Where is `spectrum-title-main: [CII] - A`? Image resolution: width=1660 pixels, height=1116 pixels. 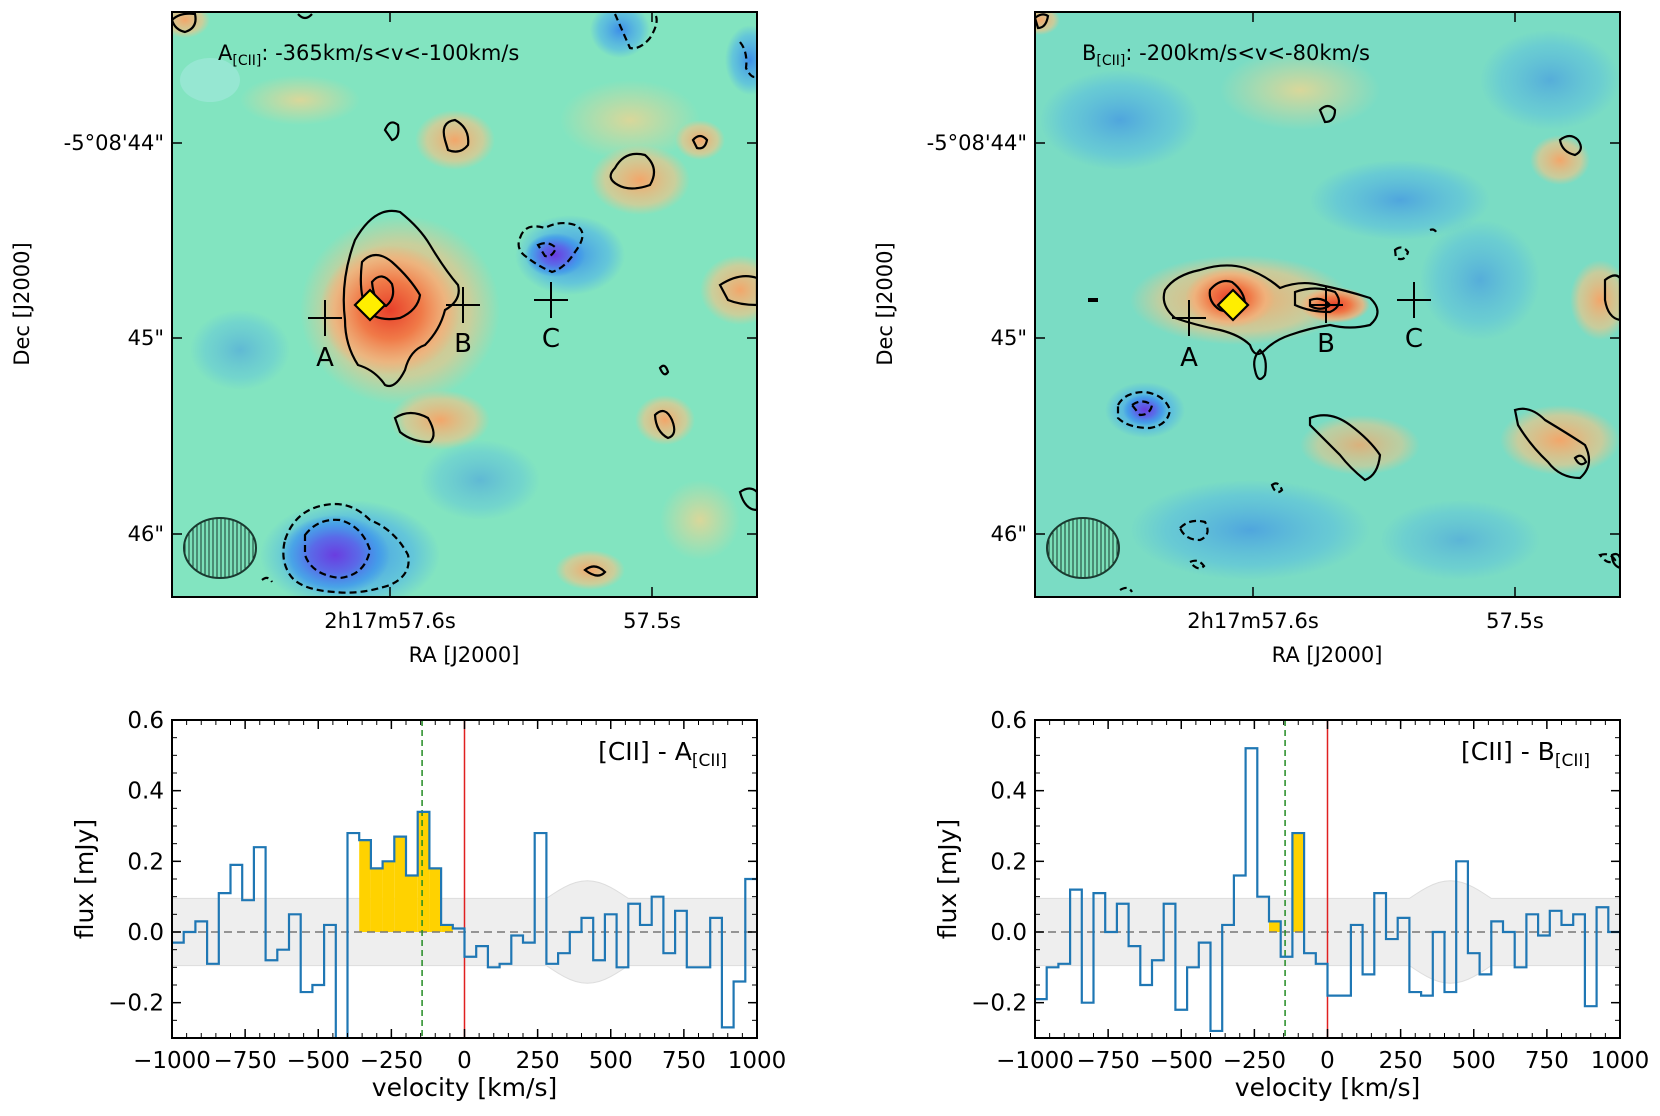 spectrum-title-main: [CII] - A is located at coordinates (645, 751).